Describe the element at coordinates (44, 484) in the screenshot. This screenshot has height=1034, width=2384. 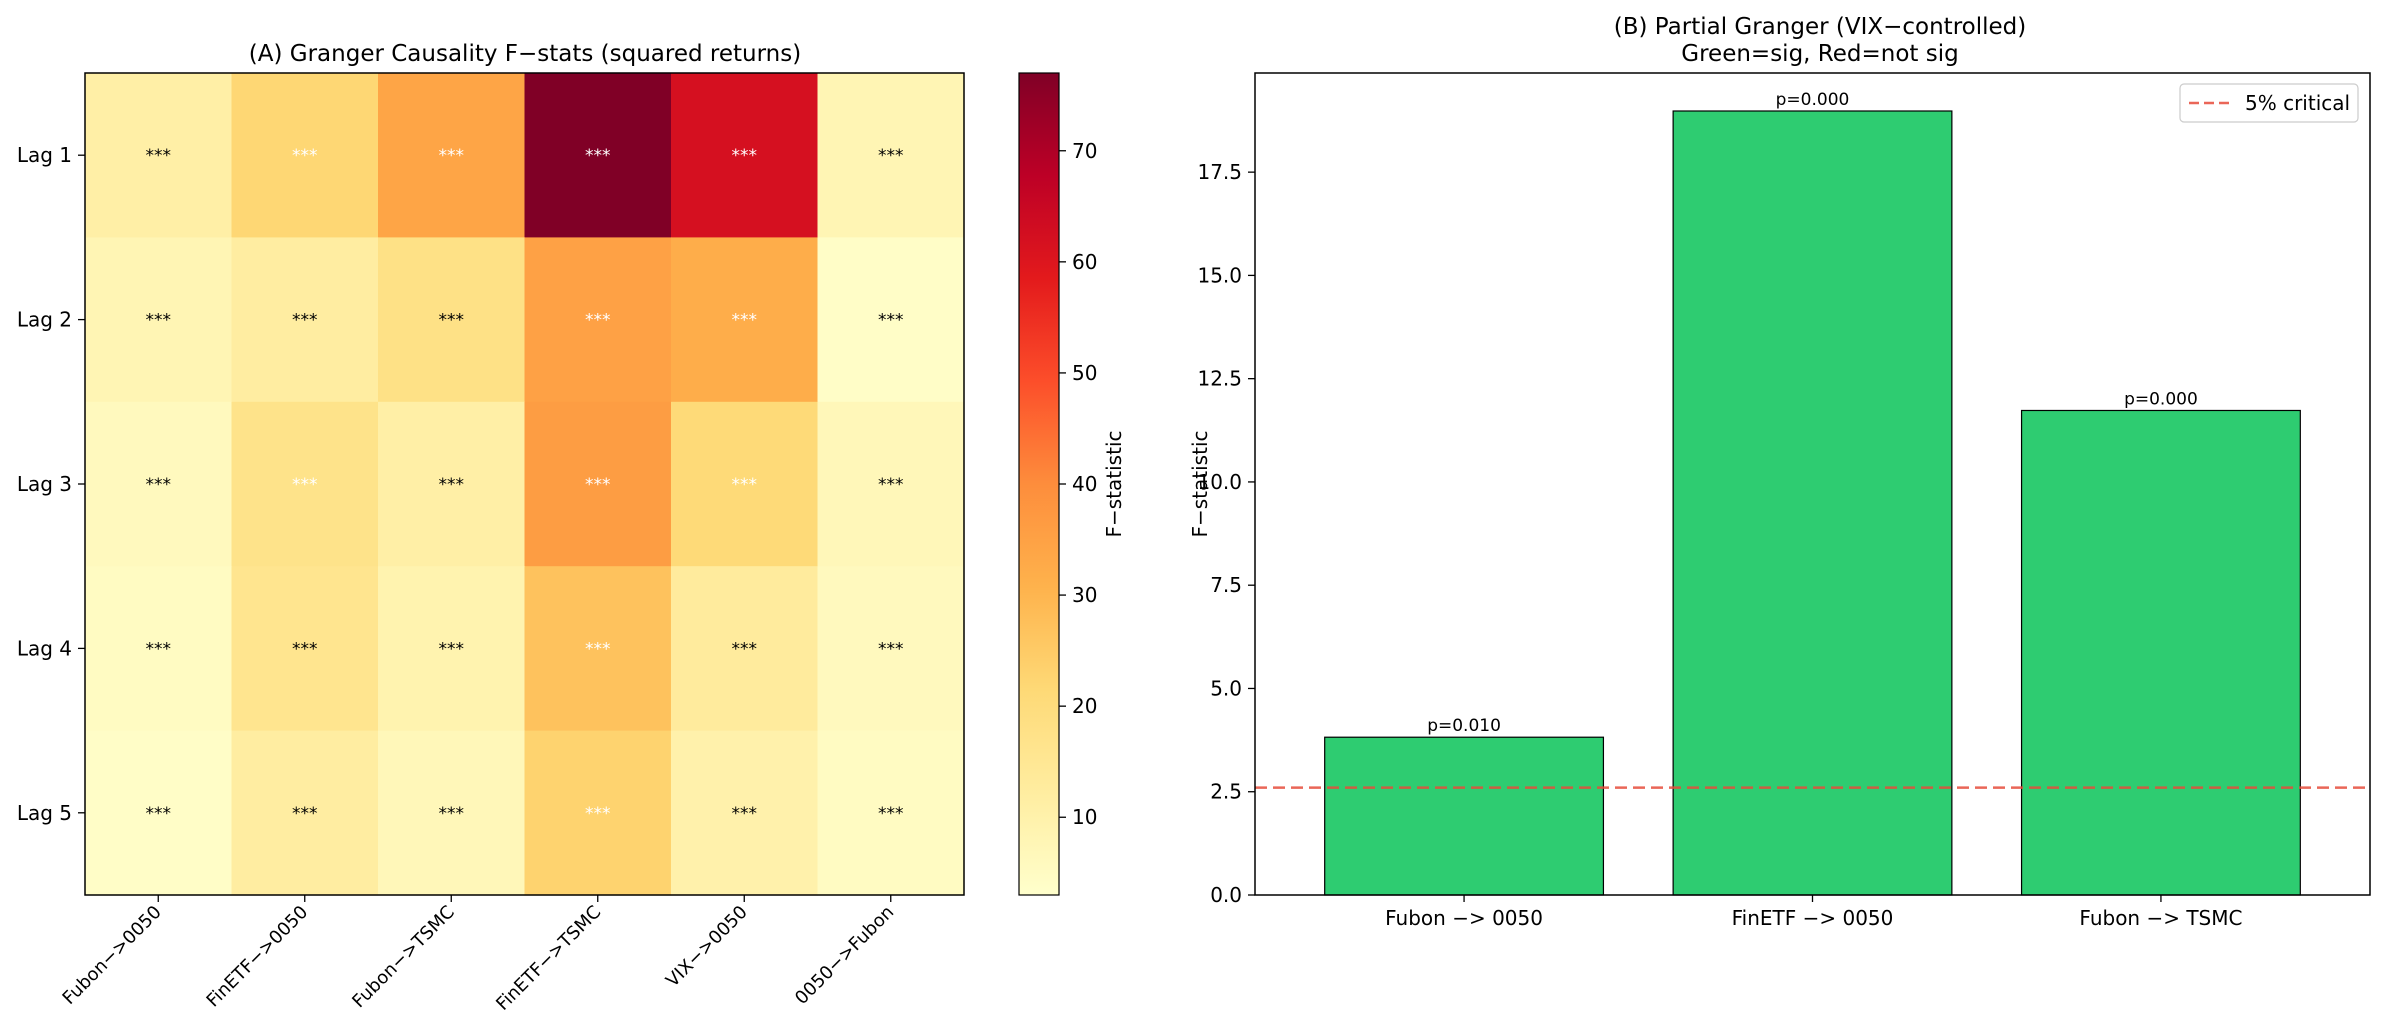
I see `y-tick-label: Lag 3` at that location.